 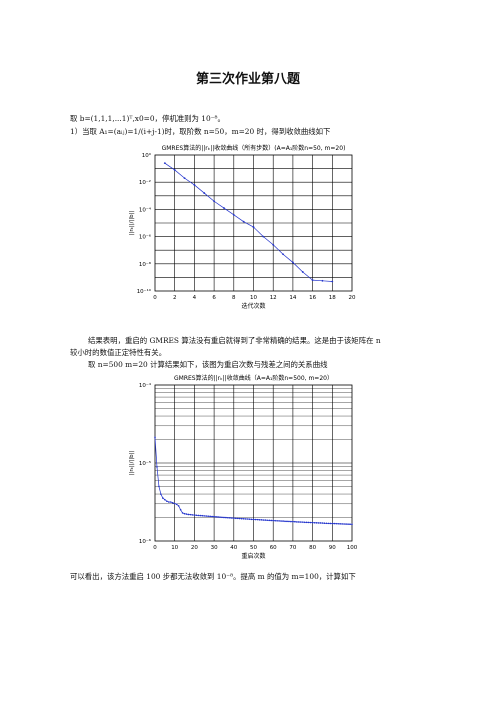 I want to click on x-axis-label: 重启次数, so click(x=253, y=556).